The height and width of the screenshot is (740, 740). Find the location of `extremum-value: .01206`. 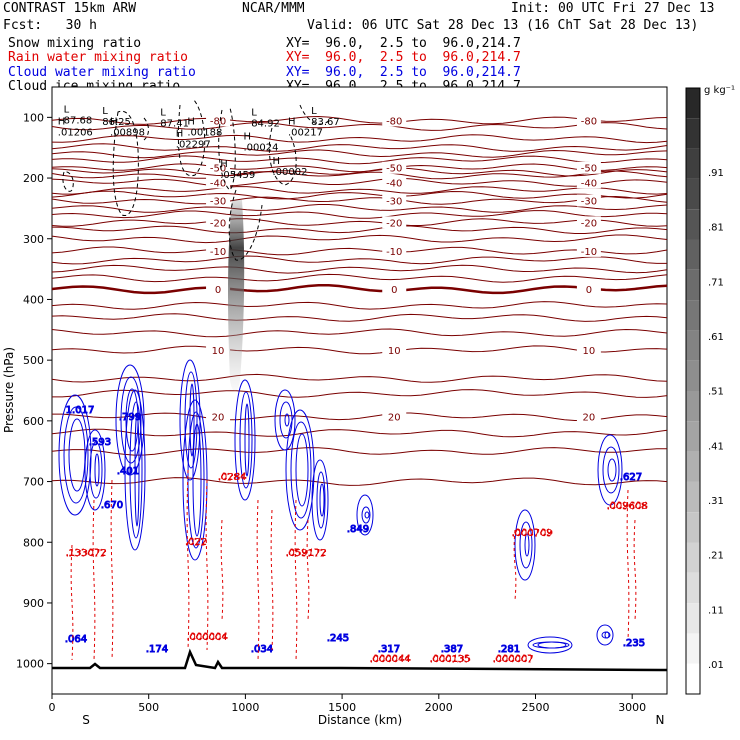

extremum-value: .01206 is located at coordinates (75, 133).